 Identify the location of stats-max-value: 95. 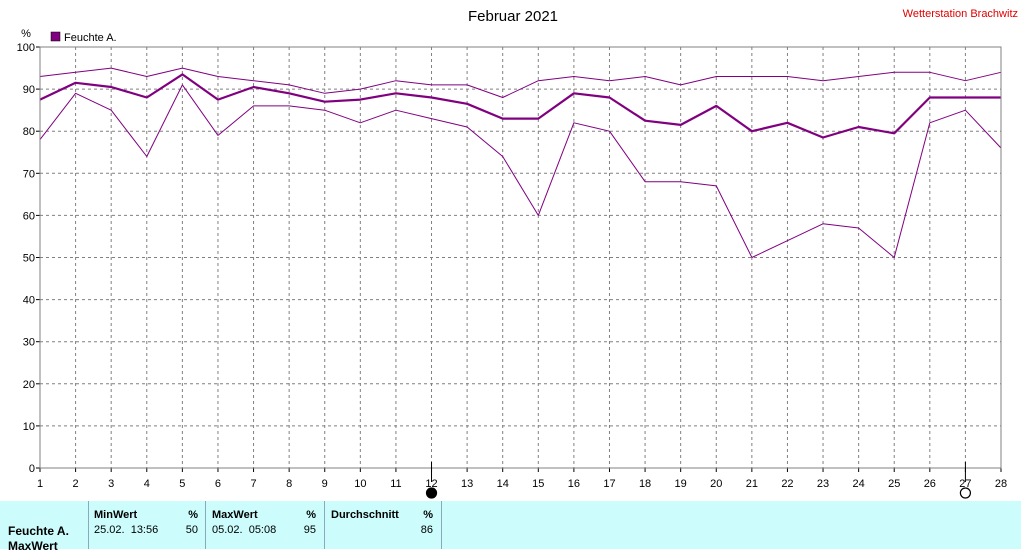
(309, 530).